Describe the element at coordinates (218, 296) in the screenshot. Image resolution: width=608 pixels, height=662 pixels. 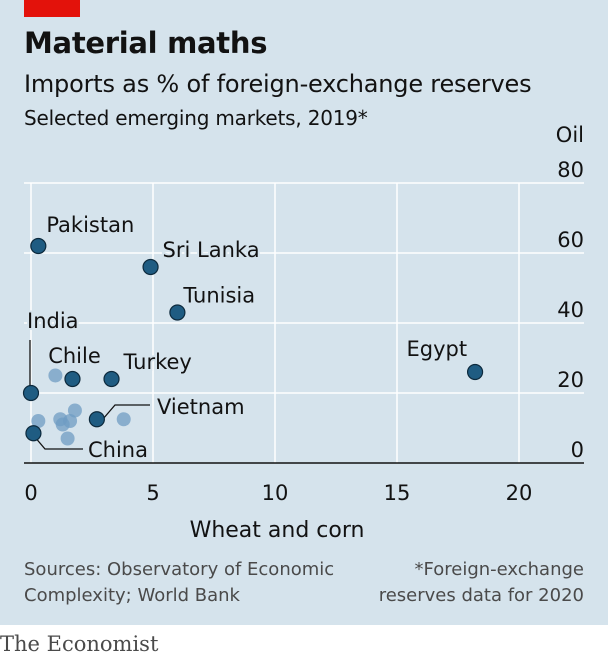
I see `point-label: Tunisia` at that location.